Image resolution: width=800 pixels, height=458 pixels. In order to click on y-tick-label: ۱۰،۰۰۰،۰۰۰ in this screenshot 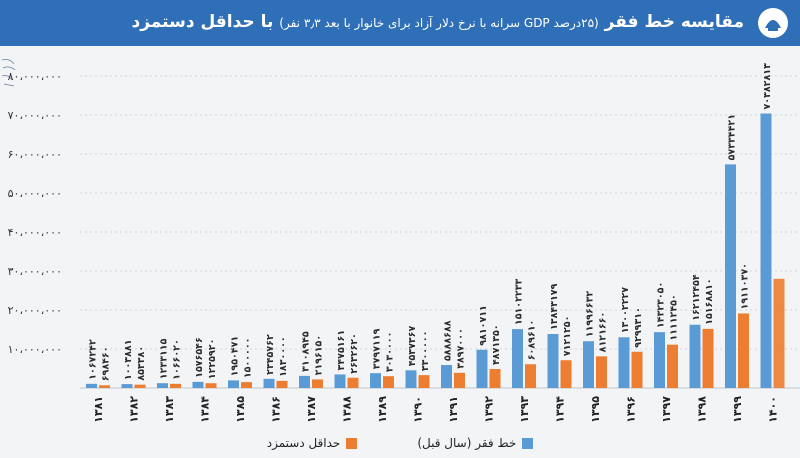, I will do `click(35, 349)`.